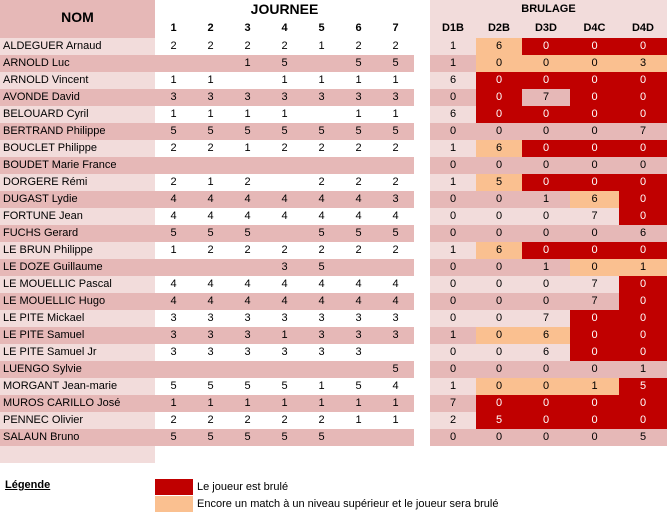  I want to click on journee-col-5: 5, so click(321, 28).